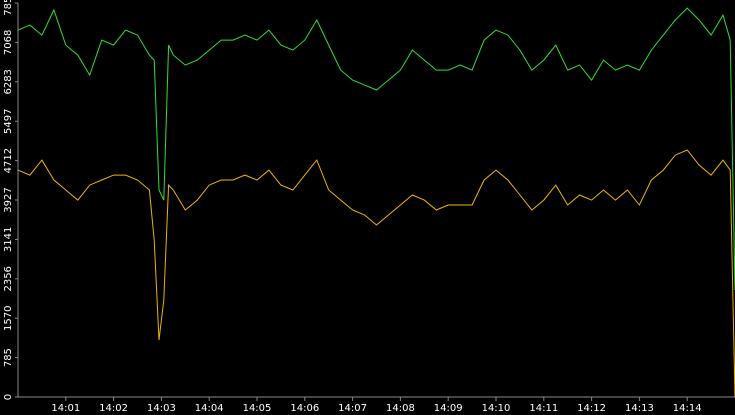 This screenshot has height=415, width=735. I want to click on y-tick-label: 7068, so click(8, 42).